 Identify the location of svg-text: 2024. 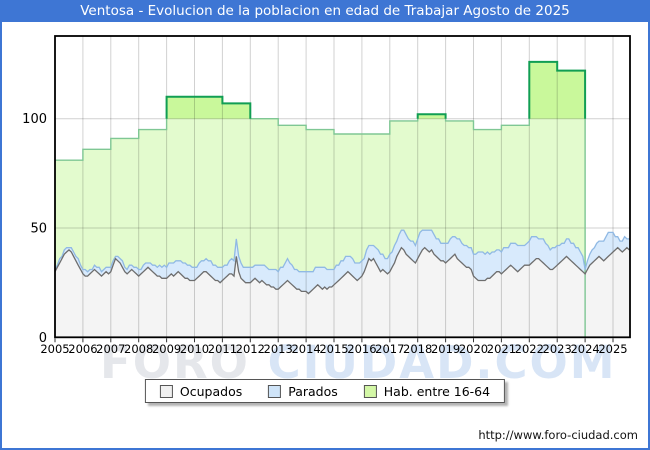
(584, 349).